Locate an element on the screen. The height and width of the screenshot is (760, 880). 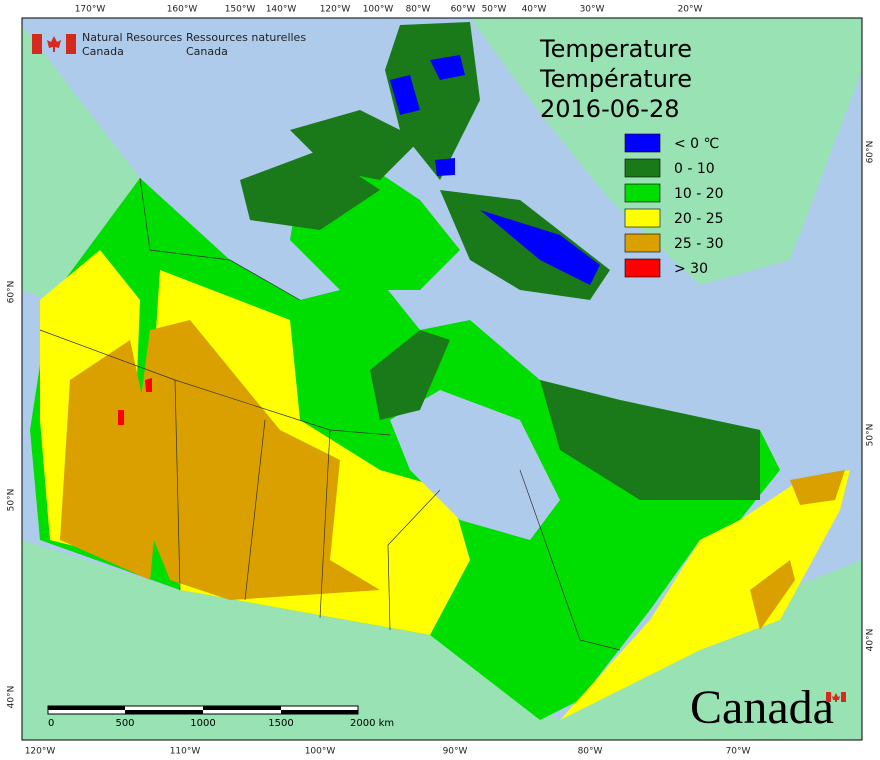
longitude-label: 140°W is located at coordinates (281, 10).